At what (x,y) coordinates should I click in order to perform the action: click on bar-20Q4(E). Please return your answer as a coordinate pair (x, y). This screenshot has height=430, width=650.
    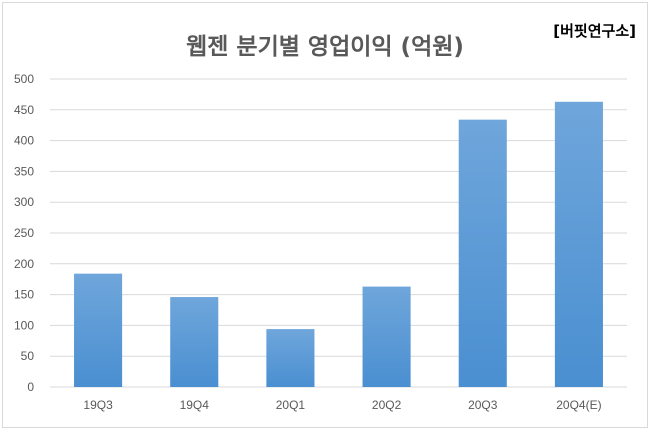
    Looking at the image, I should click on (578, 244).